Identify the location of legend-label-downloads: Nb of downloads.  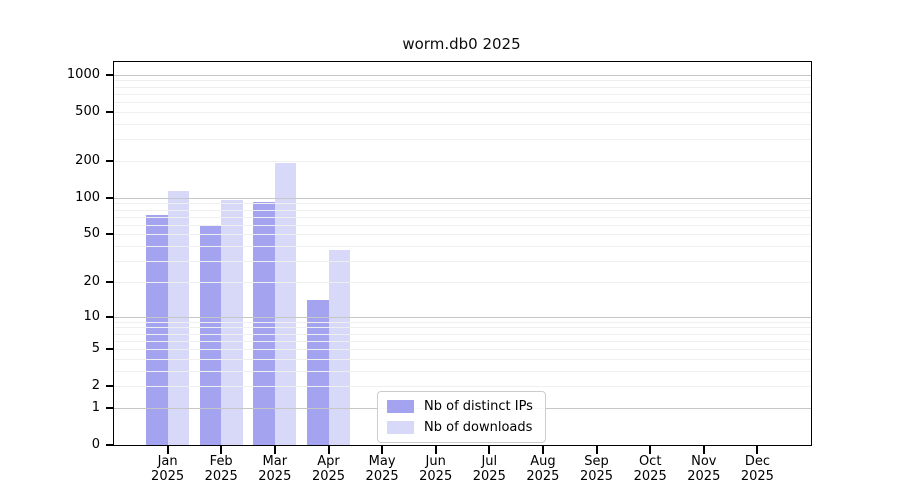
(478, 427).